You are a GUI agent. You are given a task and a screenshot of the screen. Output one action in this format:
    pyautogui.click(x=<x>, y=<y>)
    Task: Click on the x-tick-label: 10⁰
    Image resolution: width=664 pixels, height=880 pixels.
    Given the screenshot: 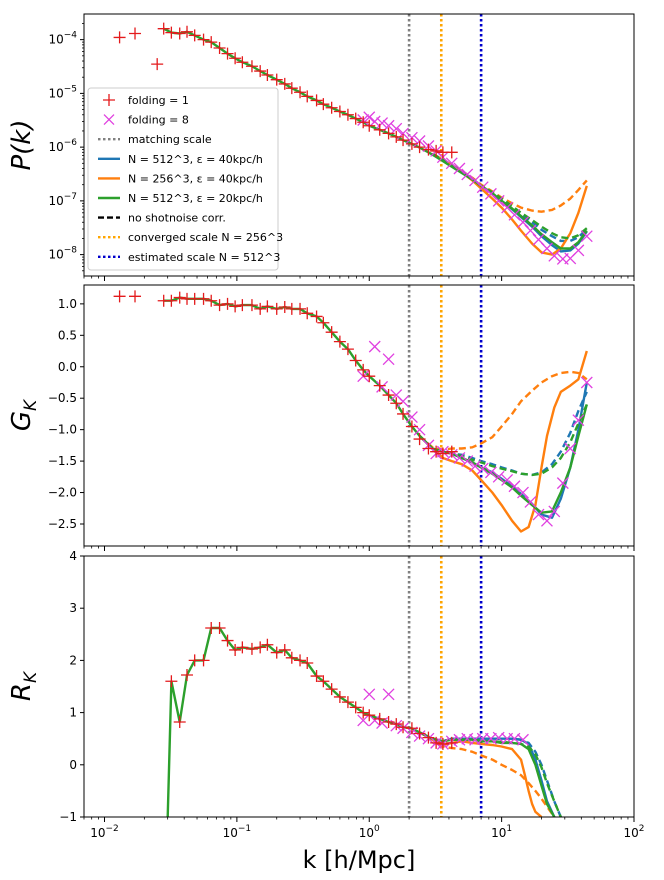 What is the action you would take?
    pyautogui.click(x=369, y=832)
    